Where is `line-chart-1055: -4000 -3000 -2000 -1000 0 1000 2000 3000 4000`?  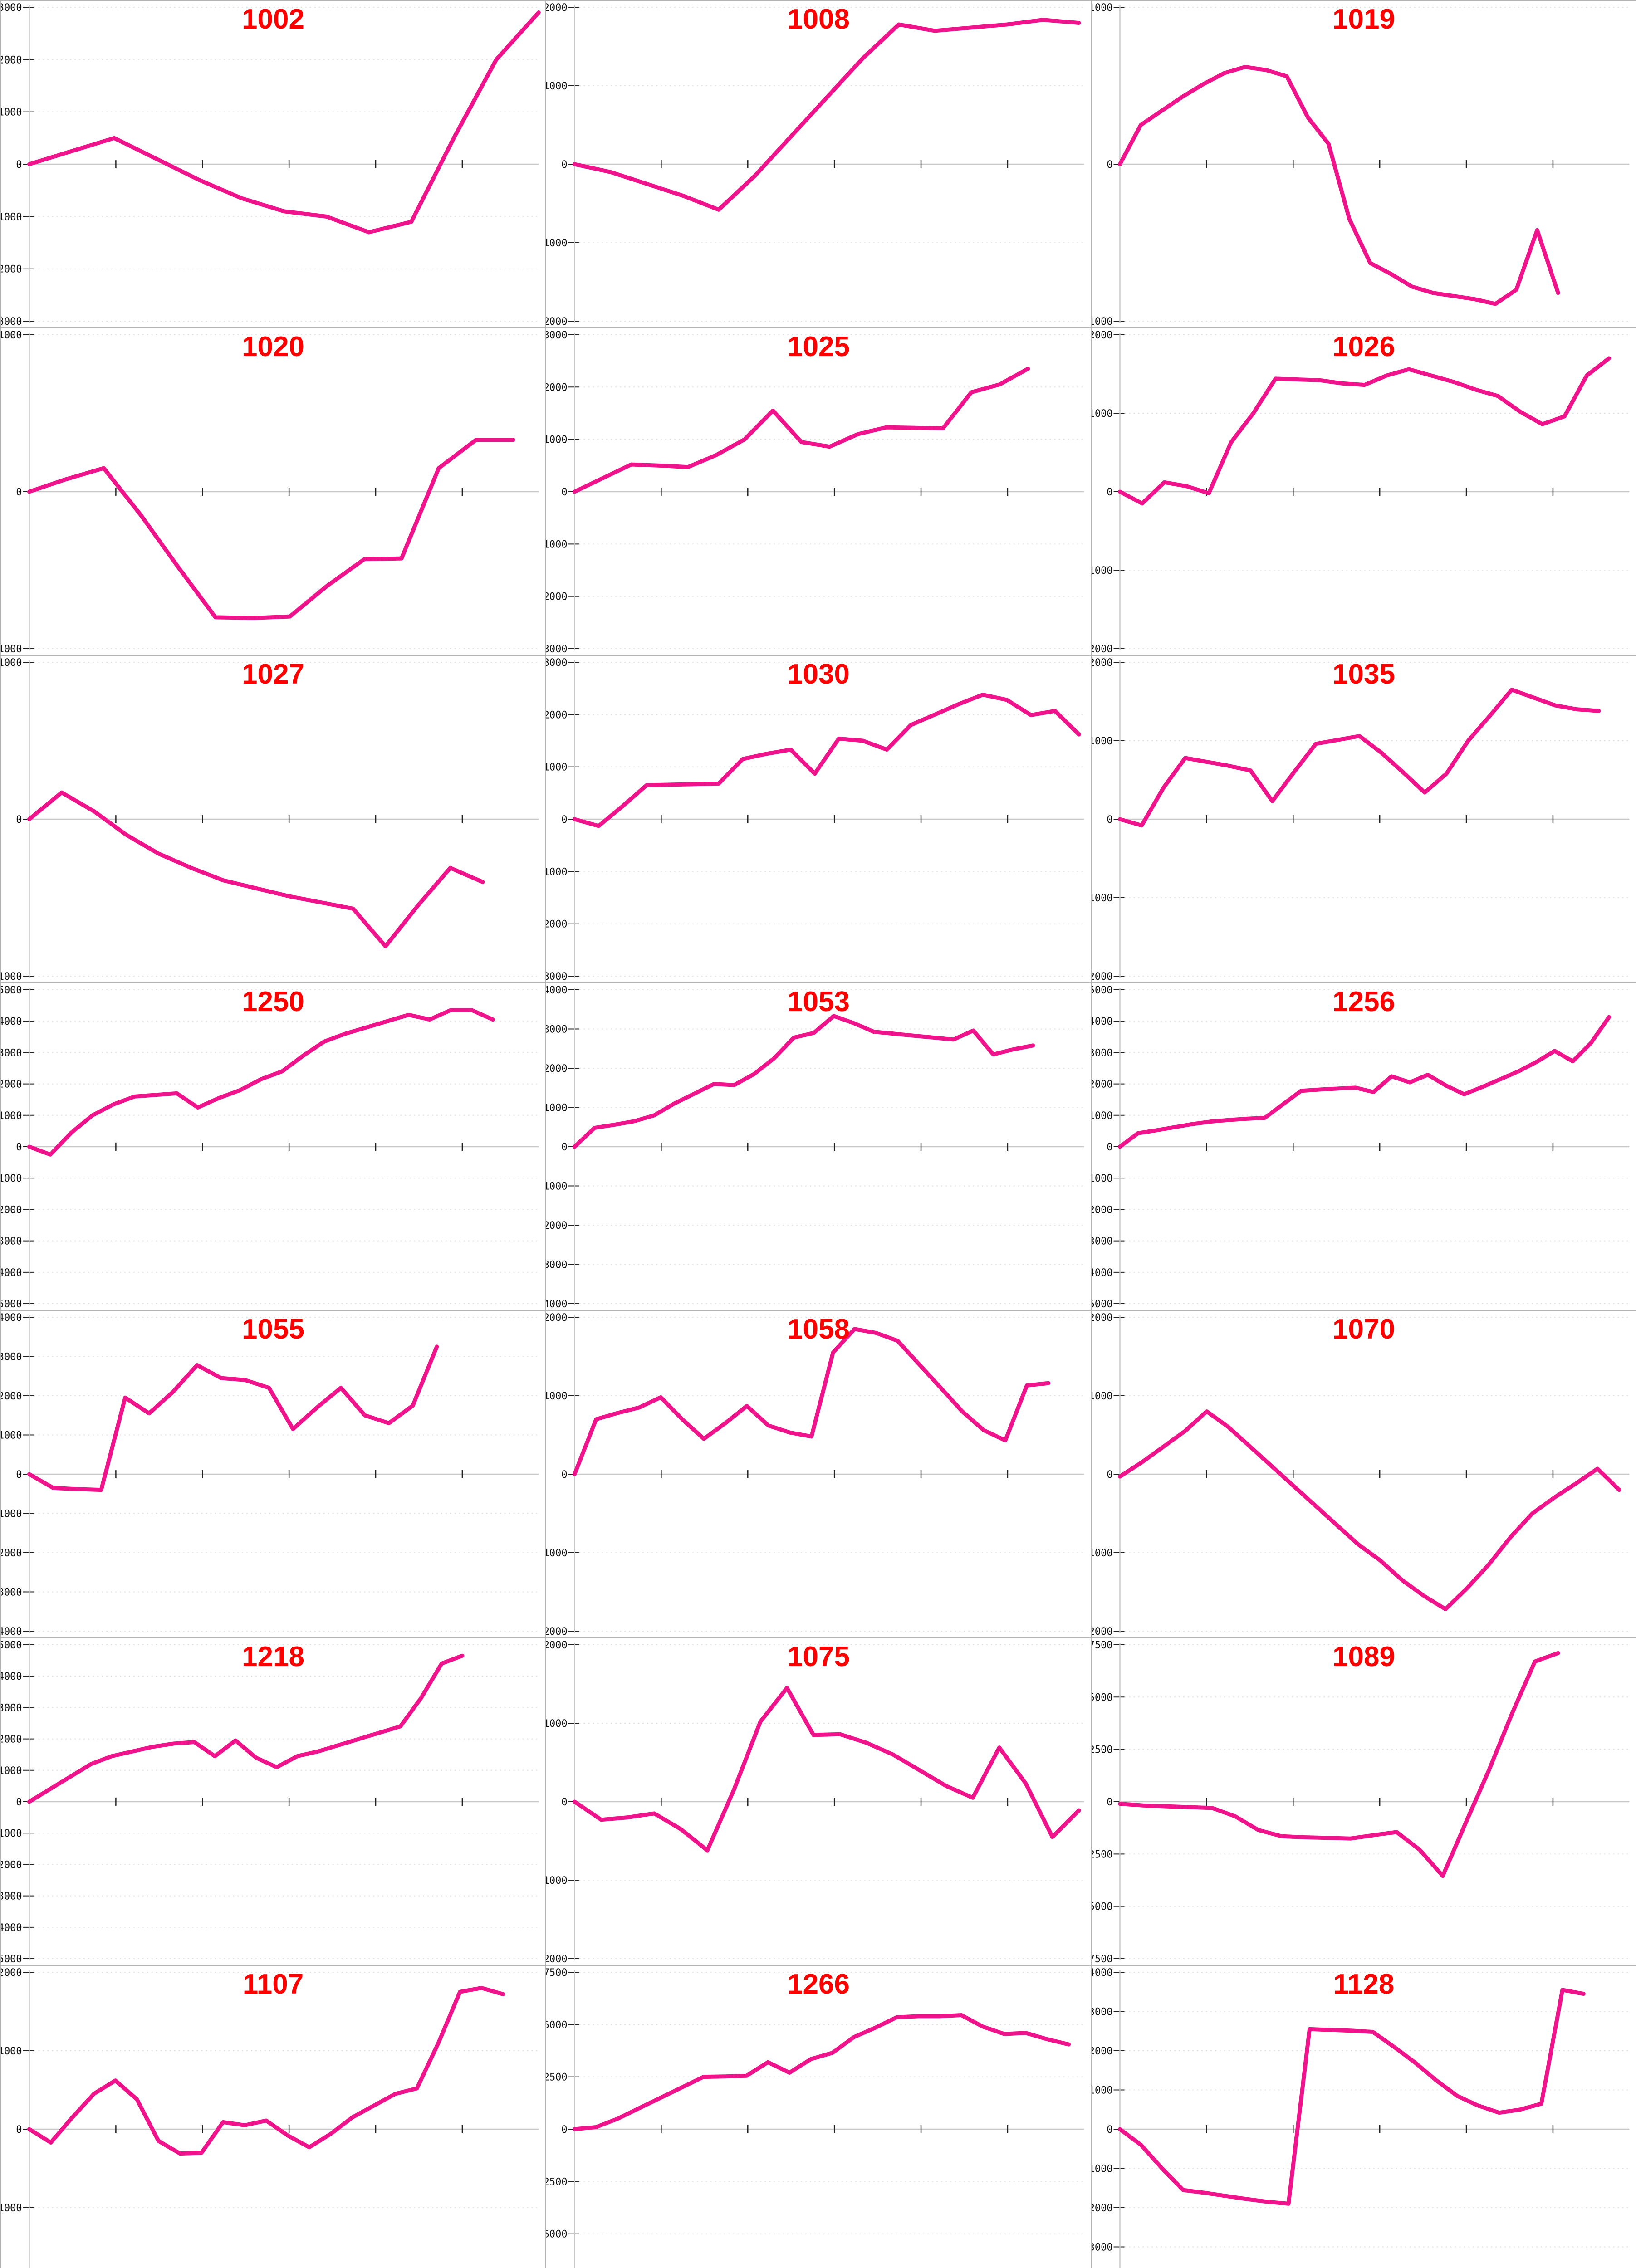
line-chart-1055: -4000 -3000 -2000 -1000 0 1000 2000 3000 4000 is located at coordinates (270, 1475).